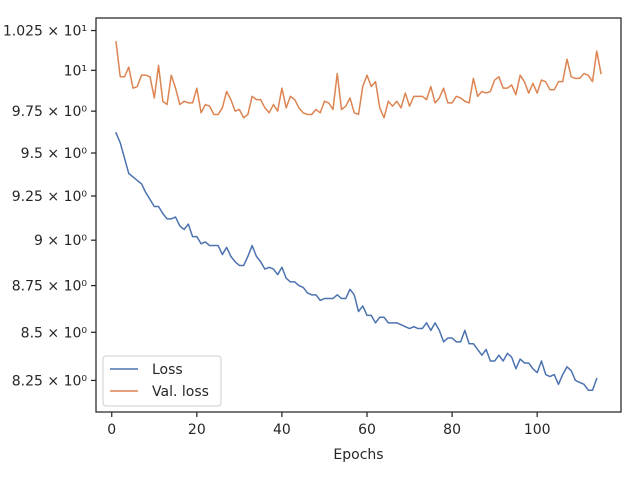 This screenshot has height=480, width=640. What do you see at coordinates (167, 370) in the screenshot?
I see `legend-label-loss: Loss` at bounding box center [167, 370].